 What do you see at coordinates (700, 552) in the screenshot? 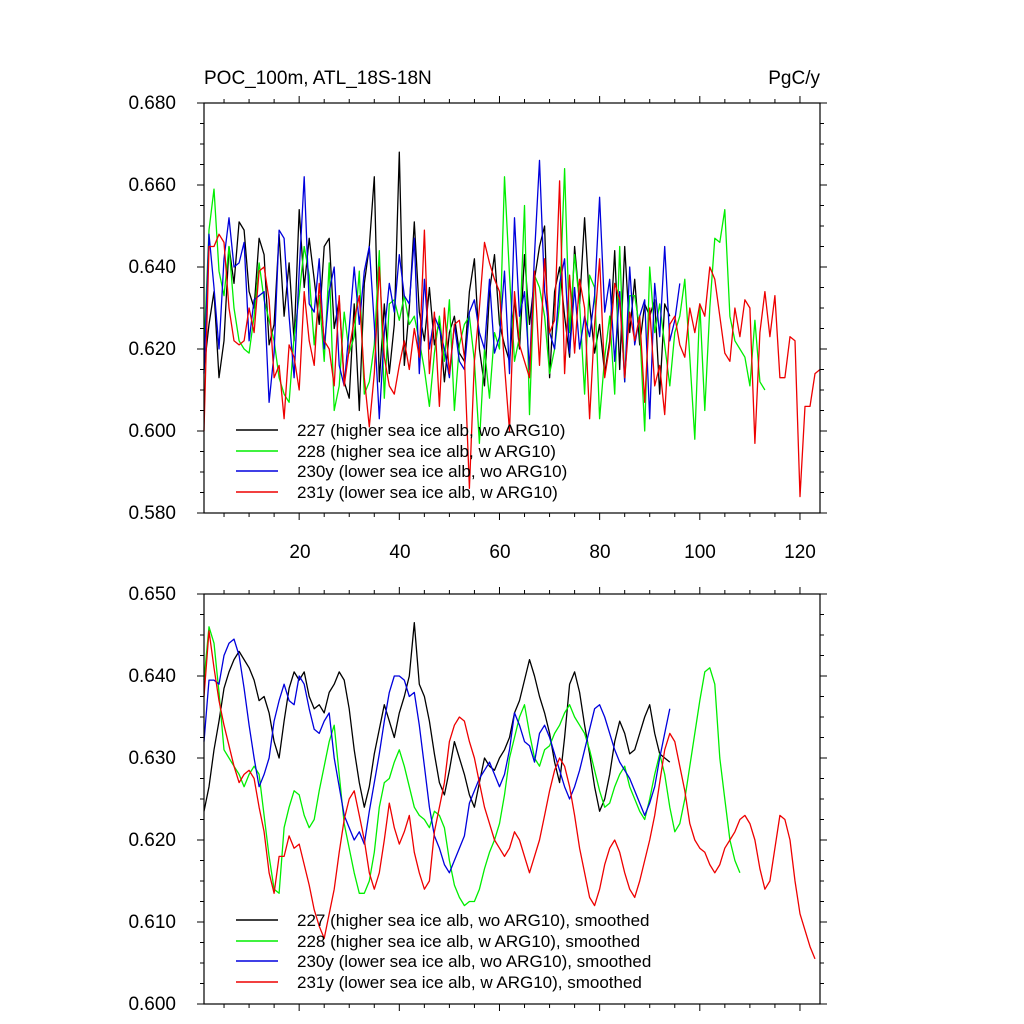
I see `top-x-tick-label: 100` at bounding box center [700, 552].